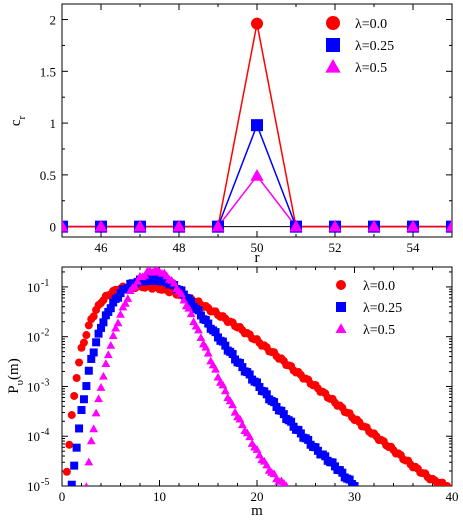 Image resolution: width=463 pixels, height=520 pixels. I want to click on svg-text: cr, so click(18, 121).